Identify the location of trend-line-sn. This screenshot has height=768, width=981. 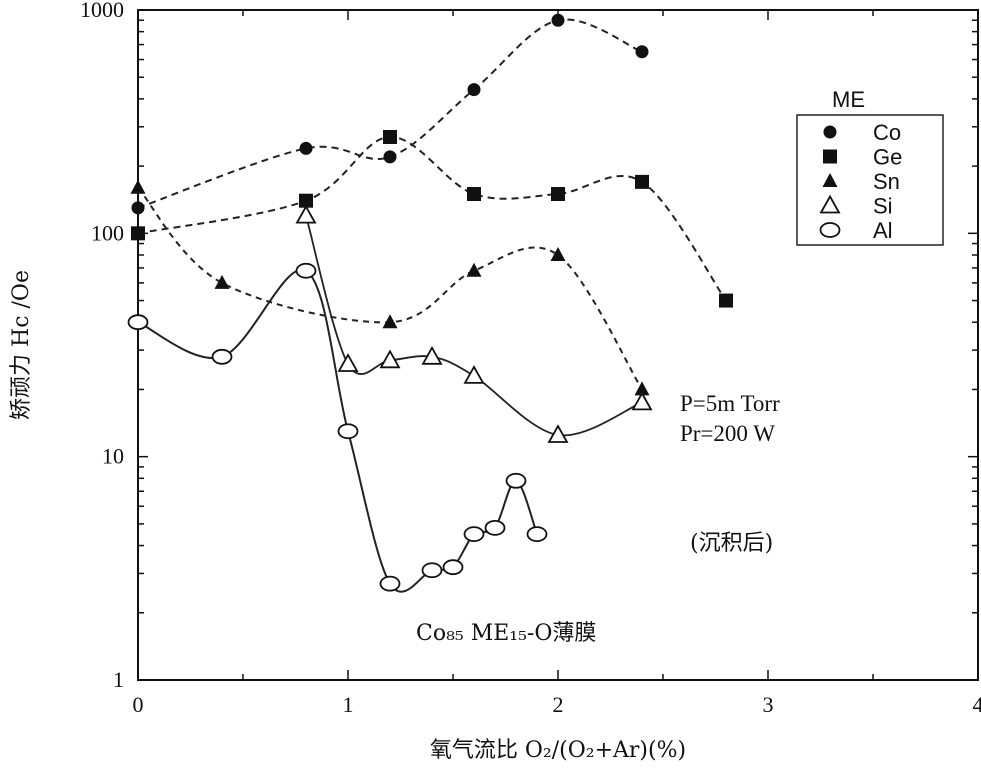
(390, 288).